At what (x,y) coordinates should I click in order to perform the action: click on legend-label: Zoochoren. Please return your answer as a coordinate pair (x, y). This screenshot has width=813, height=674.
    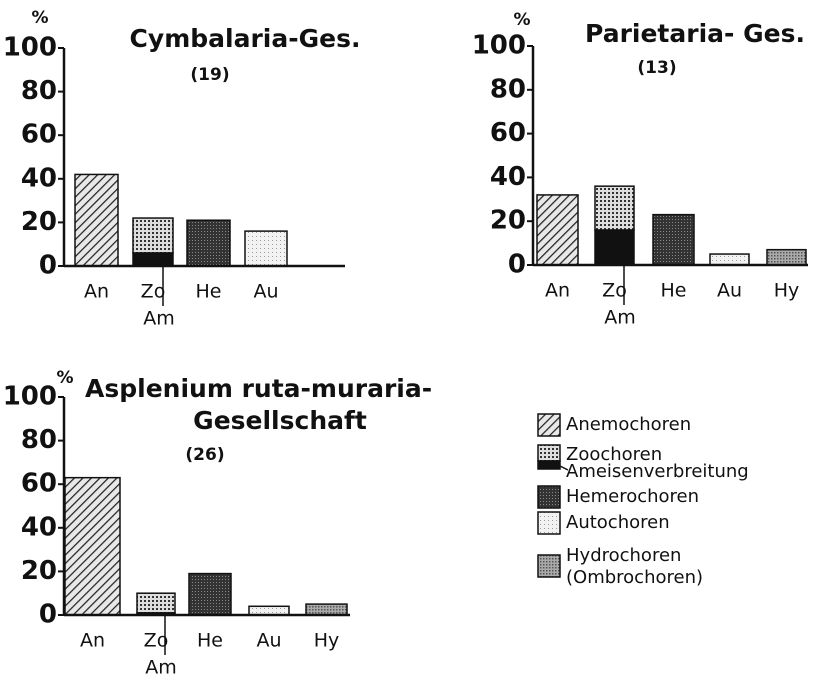
    Looking at the image, I should click on (614, 454).